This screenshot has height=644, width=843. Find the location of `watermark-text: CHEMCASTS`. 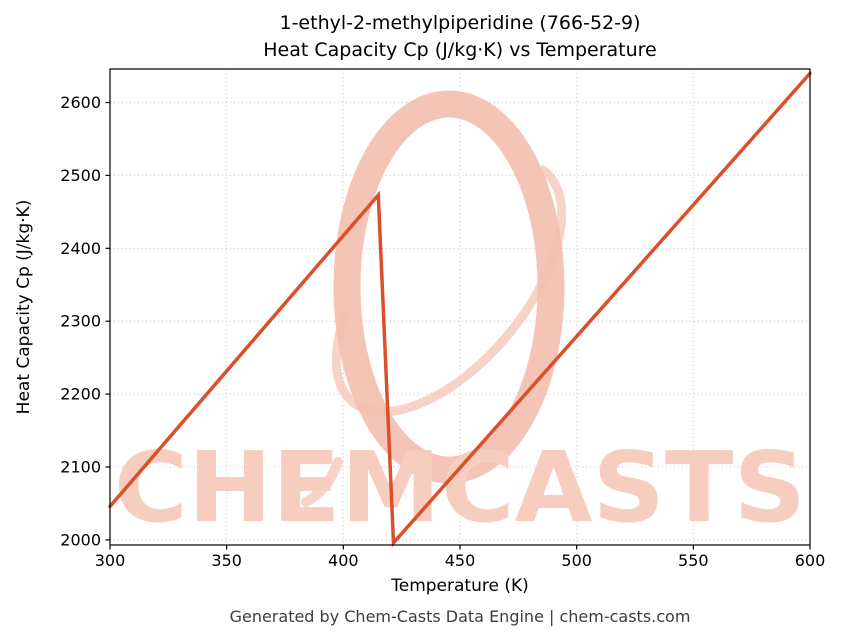

watermark-text: CHEMCASTS is located at coordinates (460, 487).